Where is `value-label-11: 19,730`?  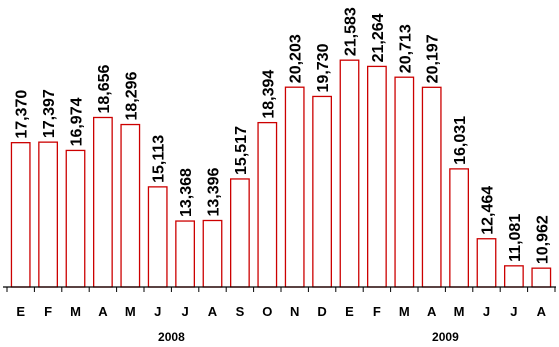 value-label-11: 19,730 is located at coordinates (323, 67).